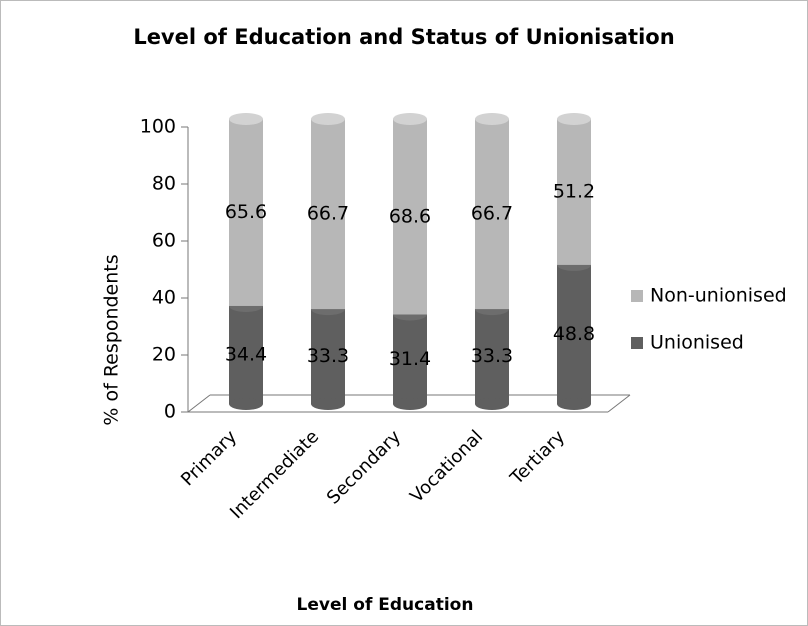 Image resolution: width=808 pixels, height=626 pixels. I want to click on value-label: 65.6, so click(246, 212).